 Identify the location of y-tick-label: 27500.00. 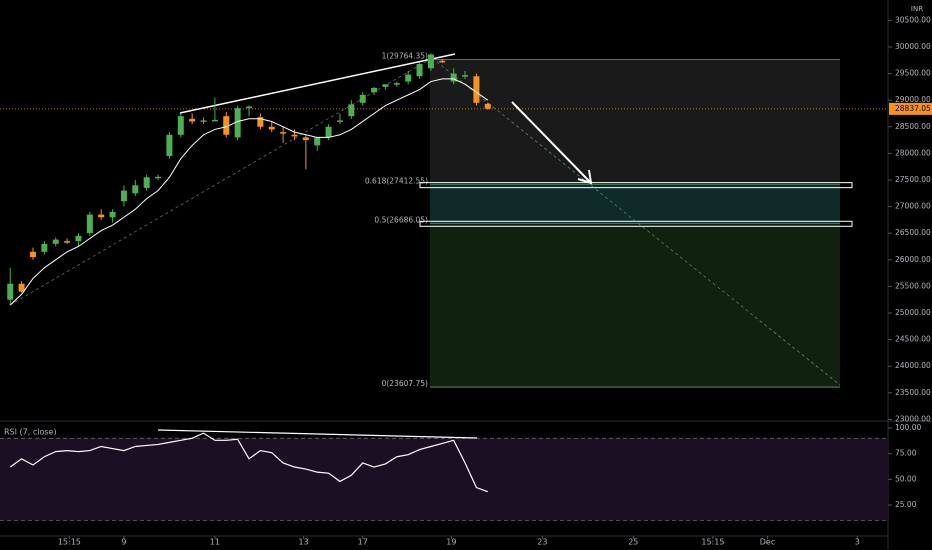
(913, 179).